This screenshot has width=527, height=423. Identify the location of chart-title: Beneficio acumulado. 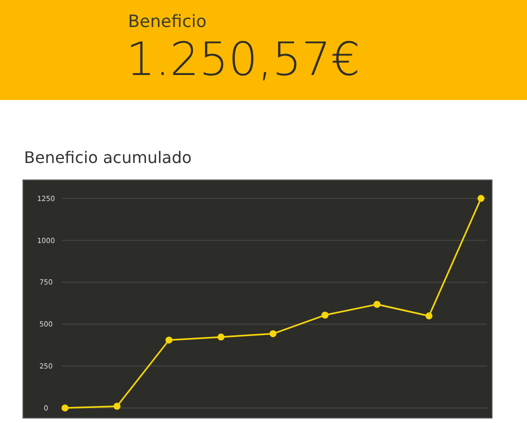
(108, 157).